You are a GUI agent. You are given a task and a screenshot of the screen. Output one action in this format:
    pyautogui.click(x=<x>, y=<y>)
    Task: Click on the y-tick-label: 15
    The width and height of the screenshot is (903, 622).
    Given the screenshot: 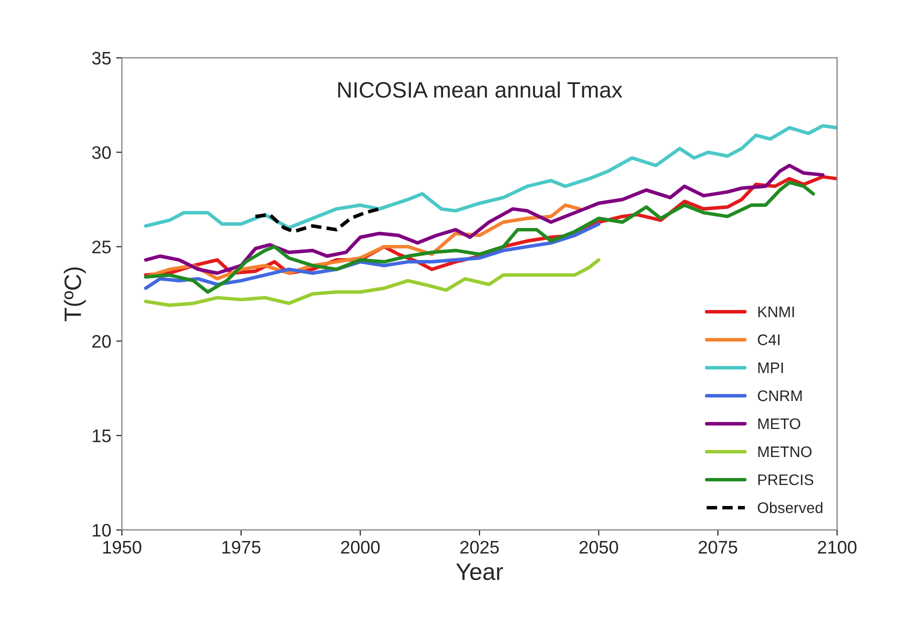 What is the action you would take?
    pyautogui.click(x=101, y=436)
    